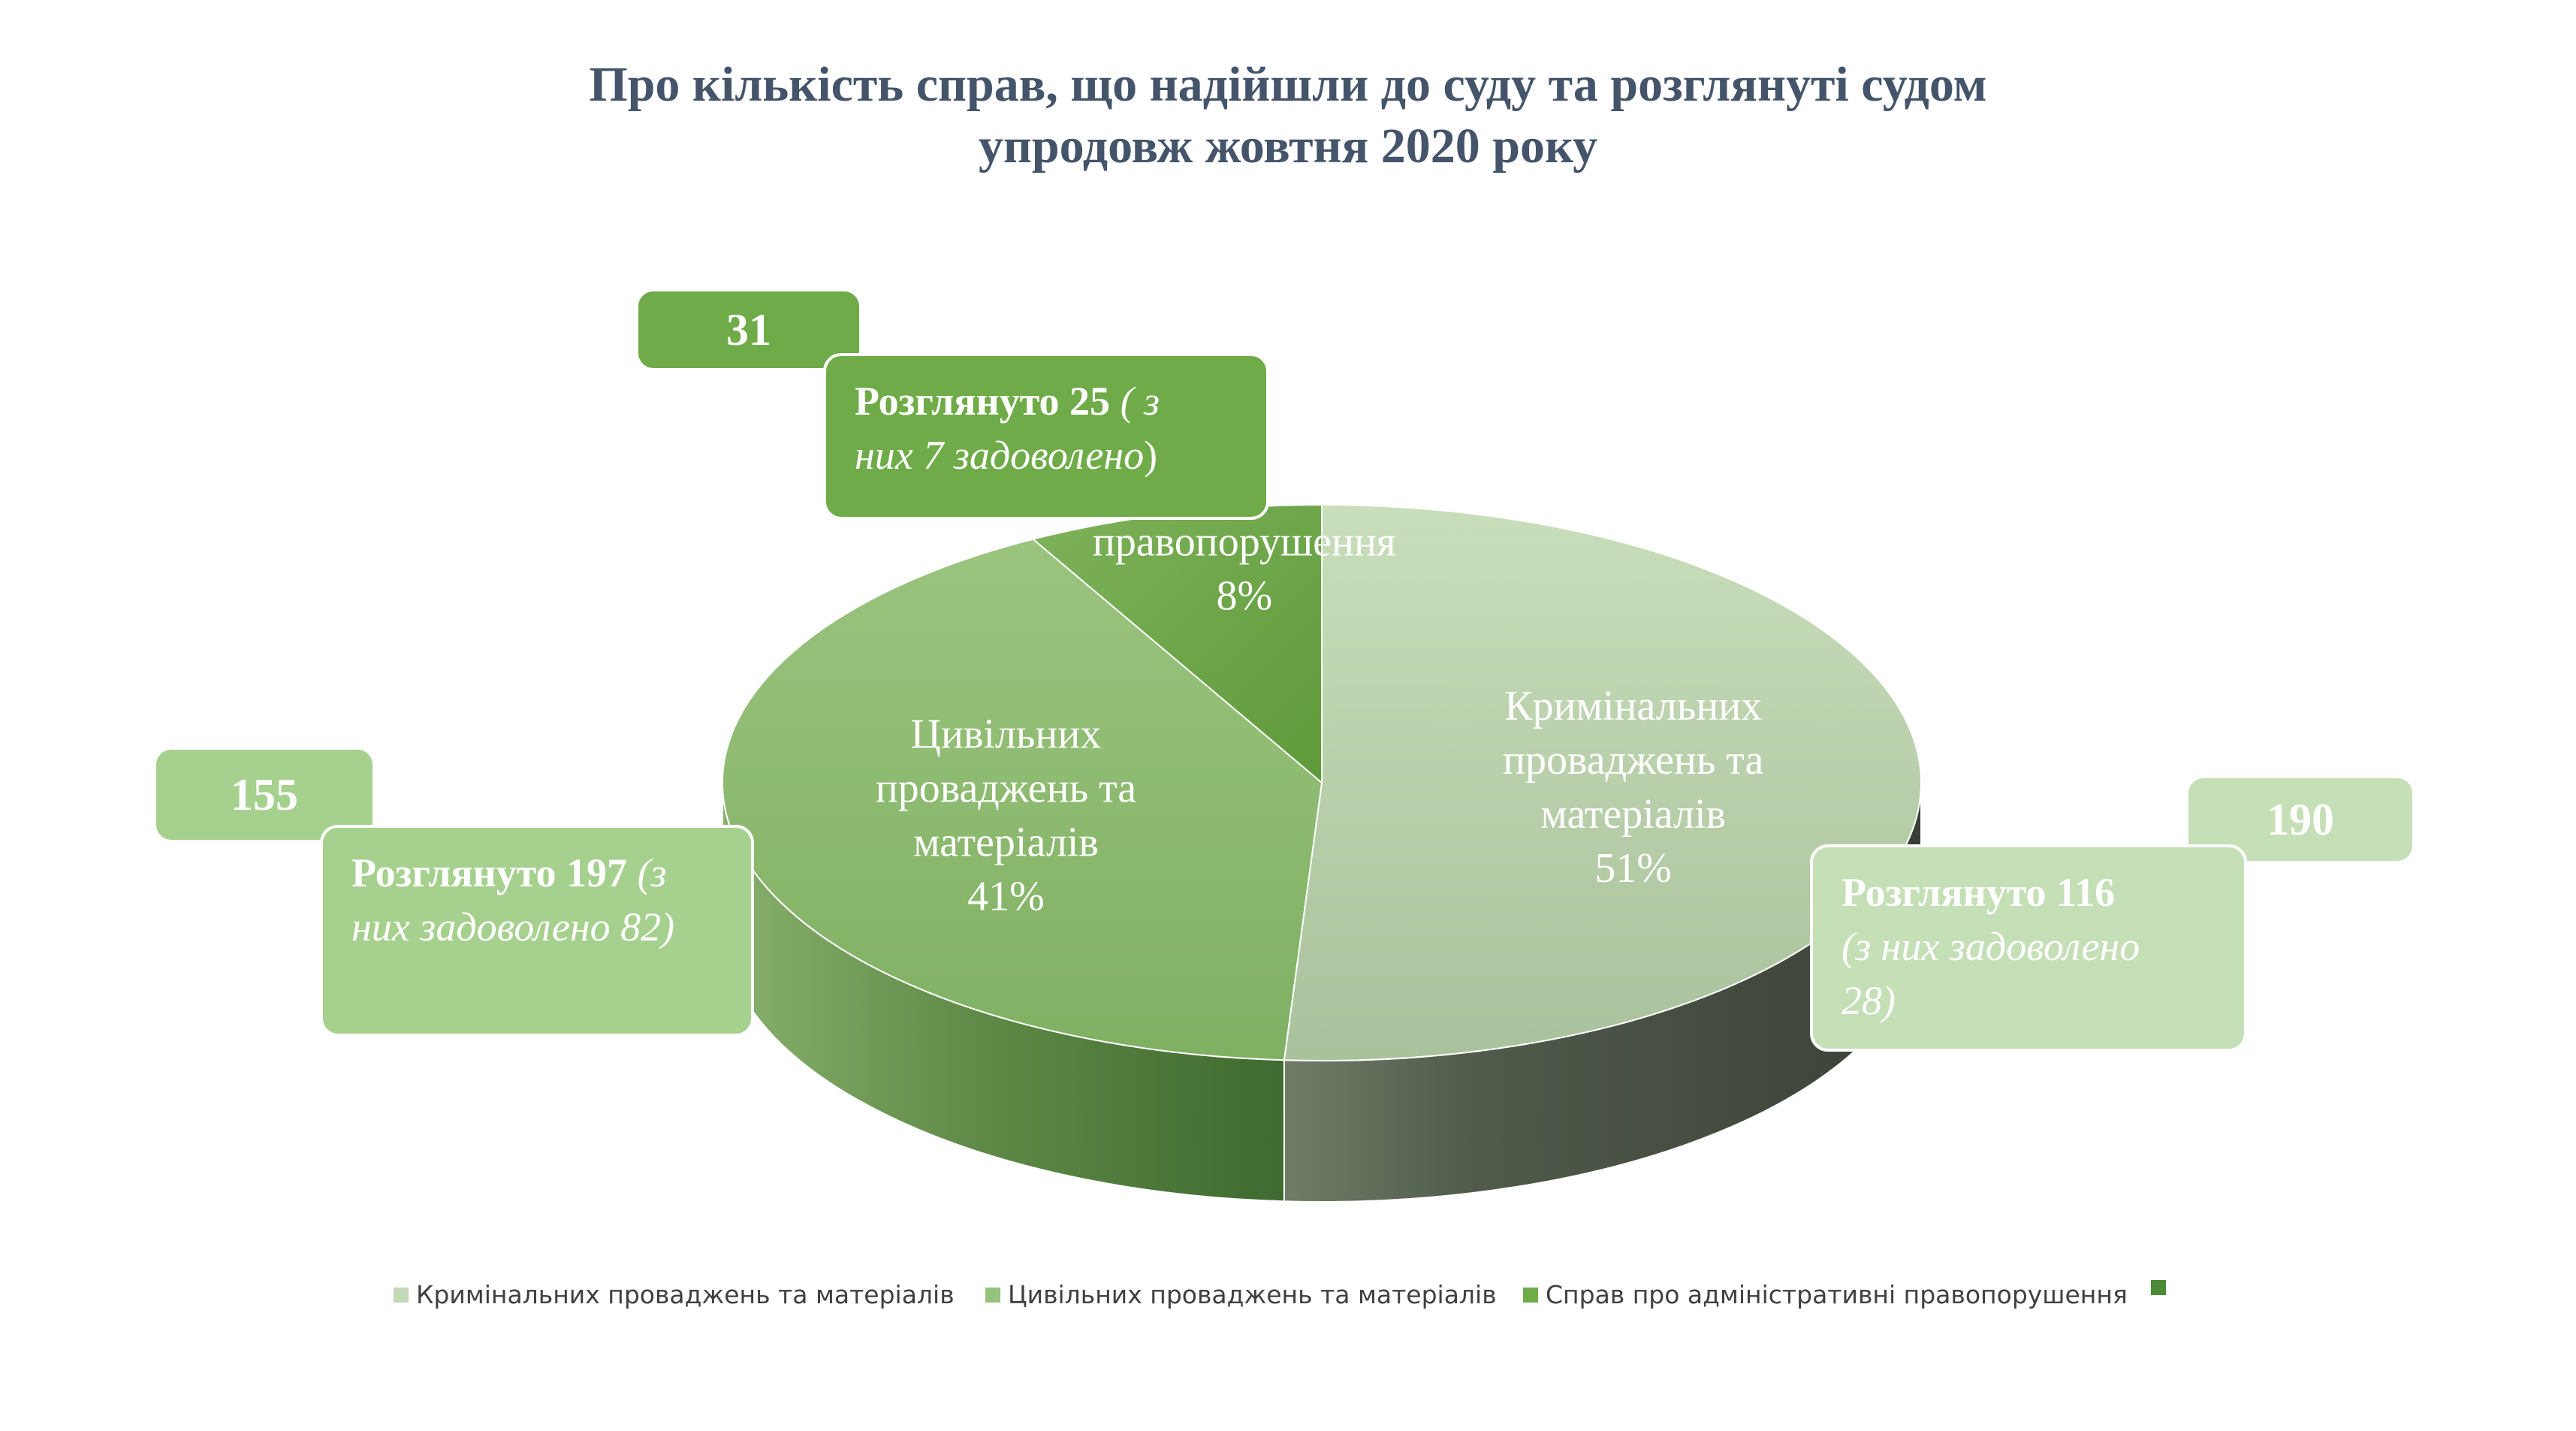  Describe the element at coordinates (1979, 892) in the screenshot. I see `criminal-reviewed-label: Розглянуто 116` at that location.